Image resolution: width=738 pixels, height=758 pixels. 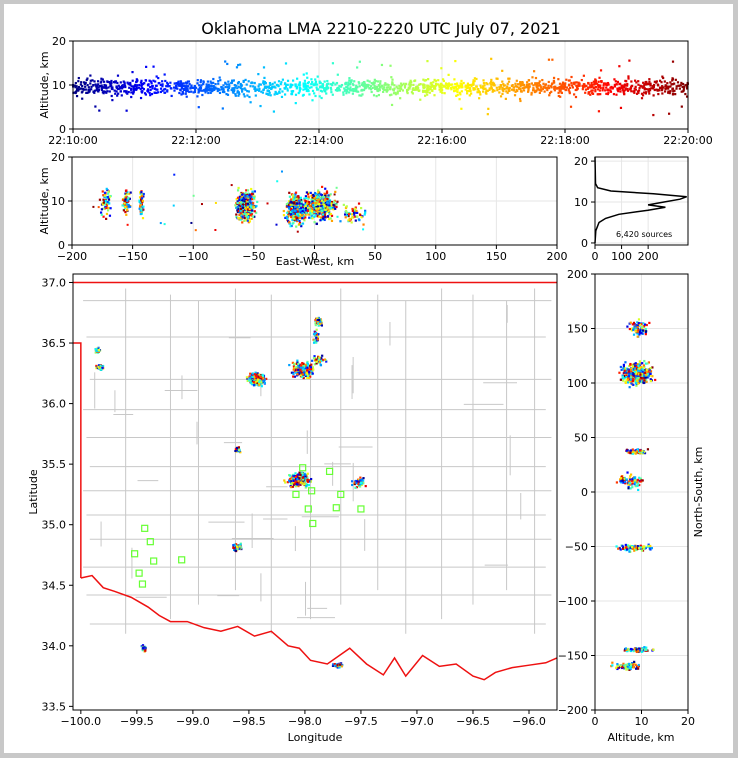 I want to click on station-marker, so click(x=361, y=509).